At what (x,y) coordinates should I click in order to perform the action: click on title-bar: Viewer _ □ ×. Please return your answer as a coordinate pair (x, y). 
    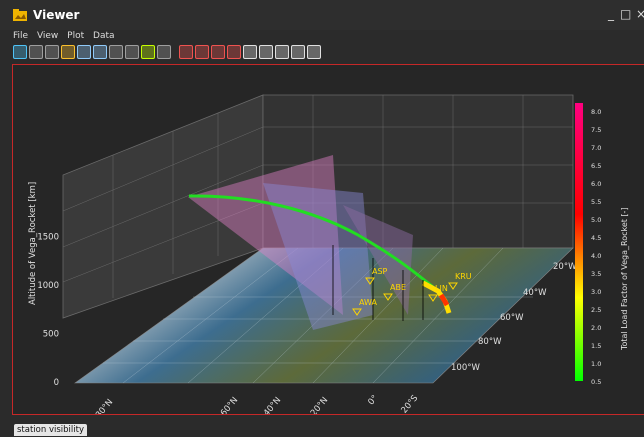
    Looking at the image, I should click on (322, 15).